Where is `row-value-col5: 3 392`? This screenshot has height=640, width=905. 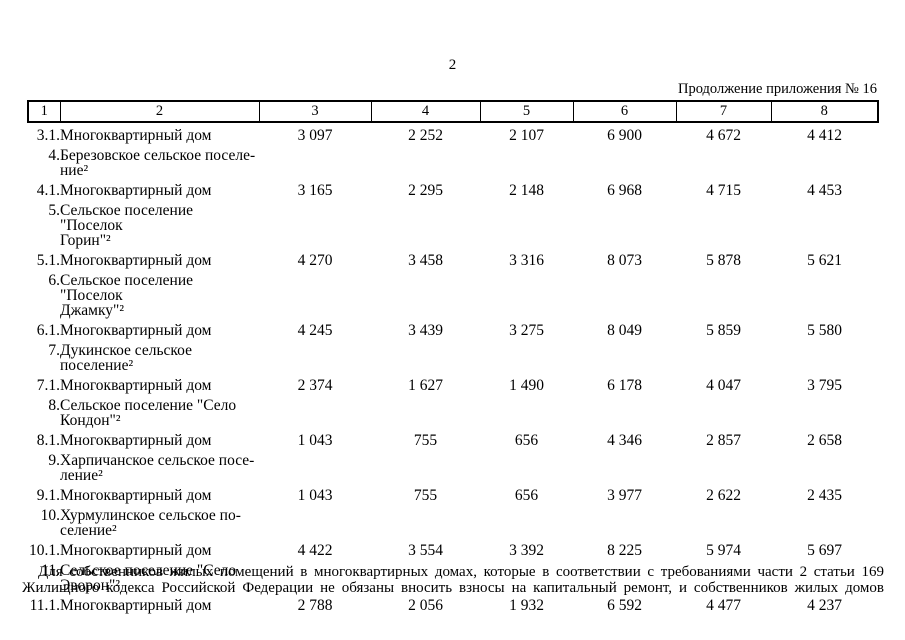
row-value-col5: 3 392 is located at coordinates (526, 550).